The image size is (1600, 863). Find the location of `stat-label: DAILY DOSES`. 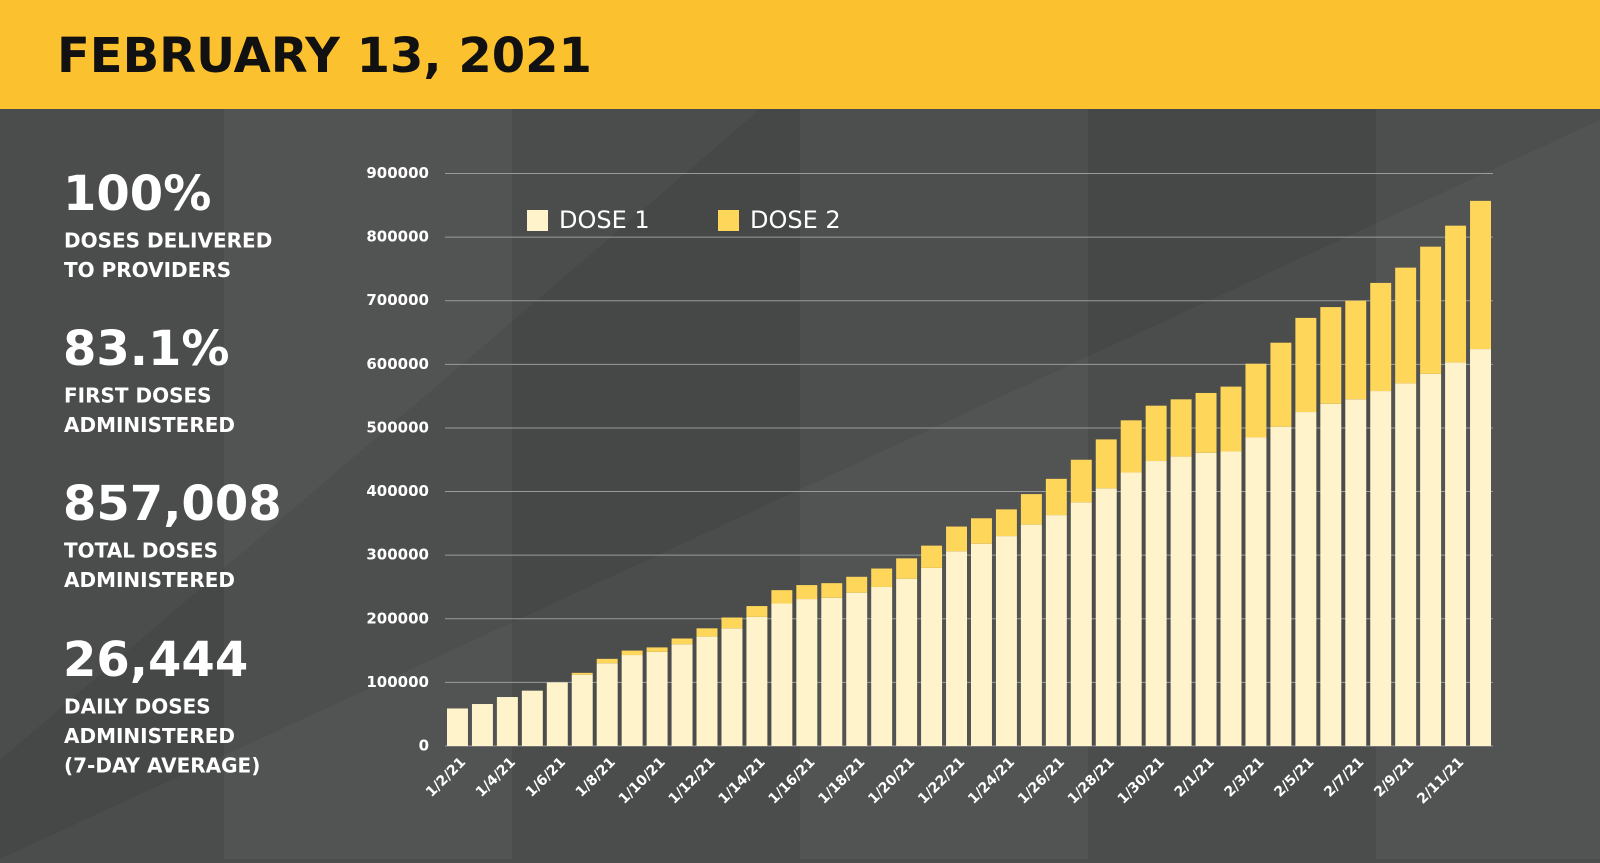

stat-label: DAILY DOSES is located at coordinates (137, 707).